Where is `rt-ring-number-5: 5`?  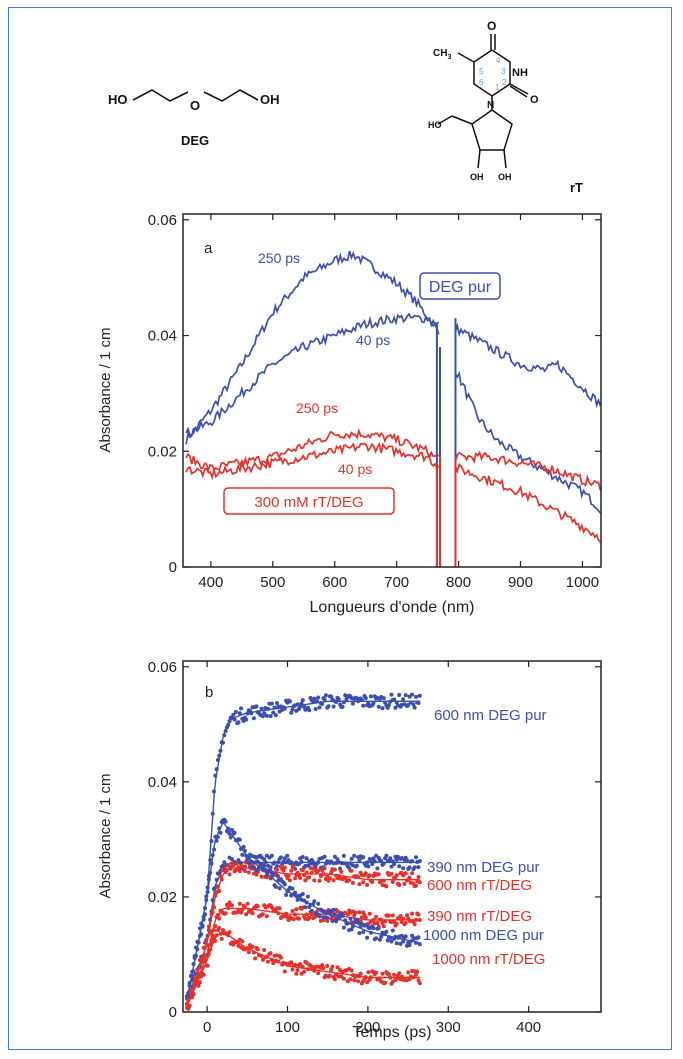
rt-ring-number-5: 5 is located at coordinates (481, 71).